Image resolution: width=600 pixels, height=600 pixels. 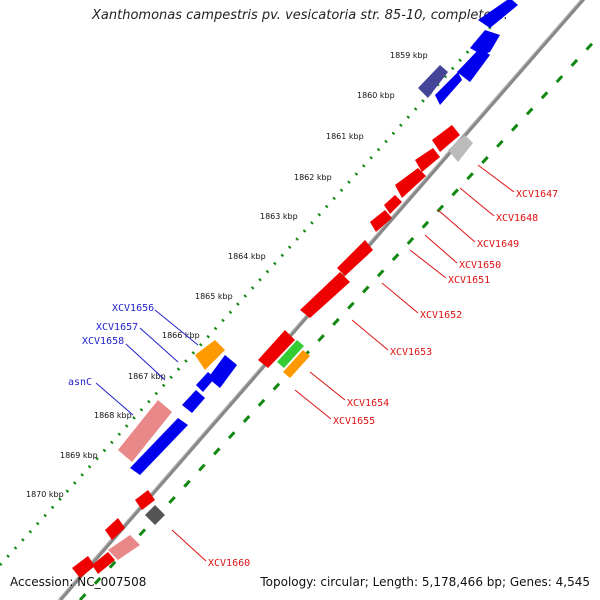 I want to click on gene-label: XCV1655, so click(x=354, y=421).